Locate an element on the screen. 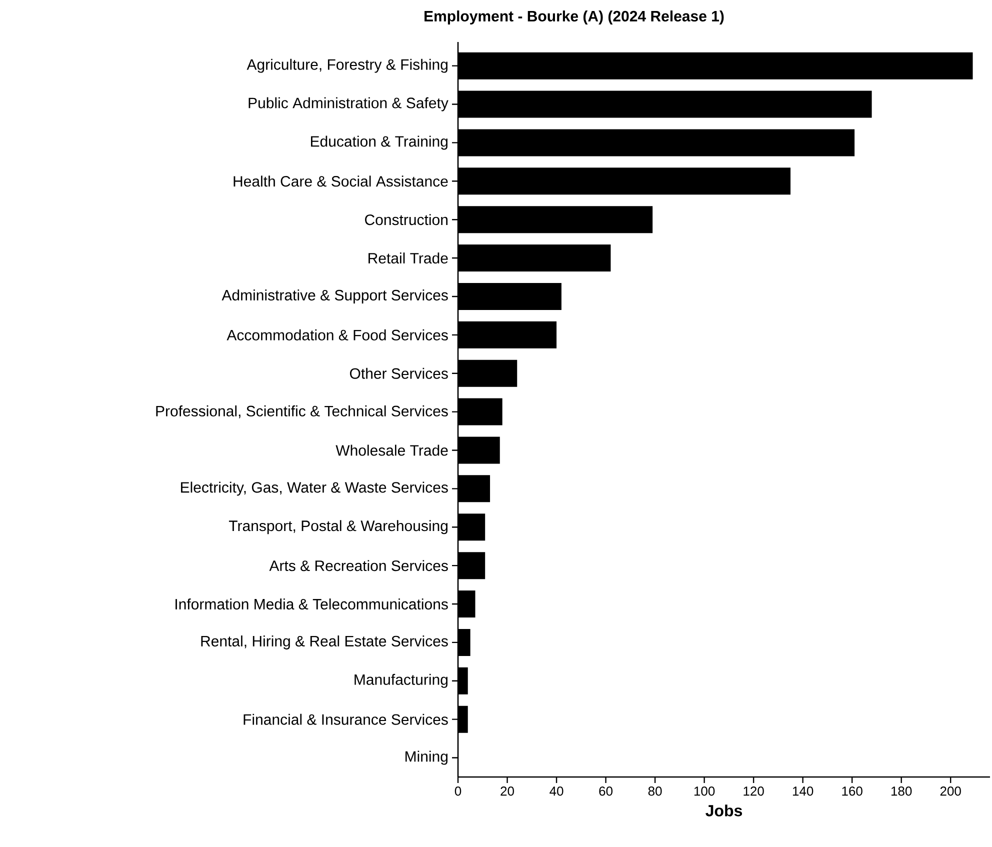 The image size is (992, 847). x-tick-label: 160 is located at coordinates (852, 791).